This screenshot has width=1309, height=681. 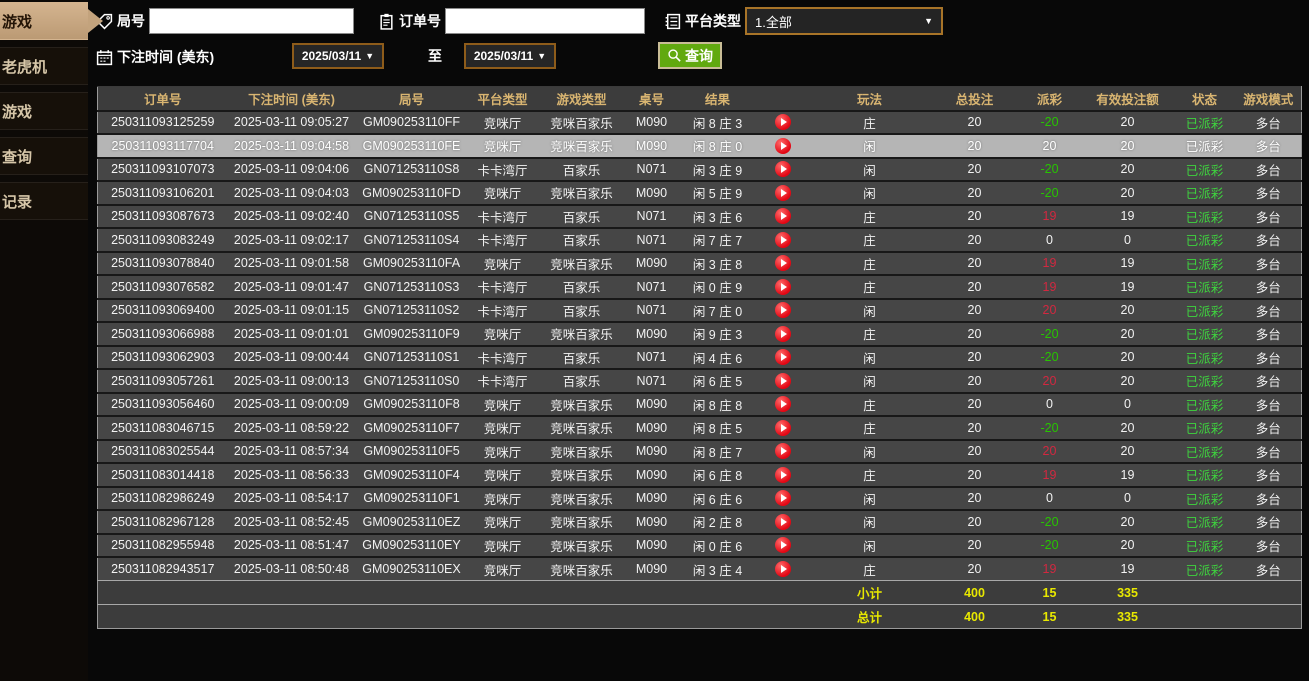 I want to click on sidebar: 游戏 老虎机 游戏 查询 记录, so click(x=51, y=340).